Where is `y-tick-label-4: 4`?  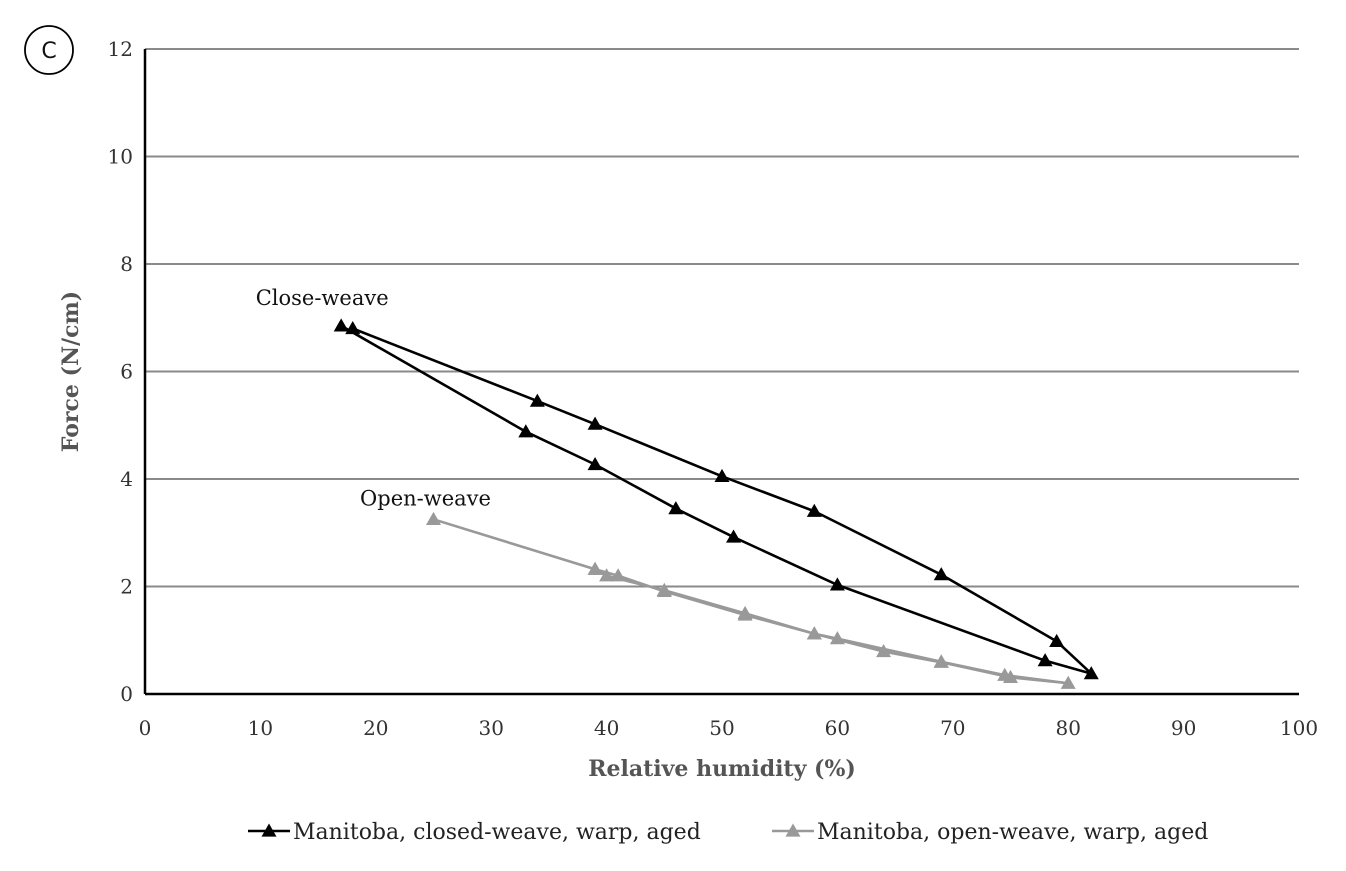 y-tick-label-4: 4 is located at coordinates (126, 479).